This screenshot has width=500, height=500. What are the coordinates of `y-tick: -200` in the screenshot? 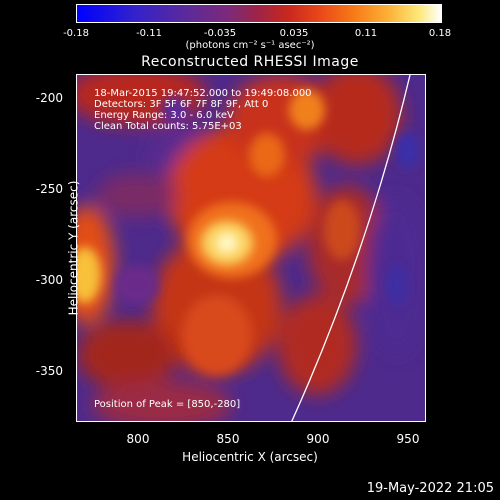 It's located at (49, 98).